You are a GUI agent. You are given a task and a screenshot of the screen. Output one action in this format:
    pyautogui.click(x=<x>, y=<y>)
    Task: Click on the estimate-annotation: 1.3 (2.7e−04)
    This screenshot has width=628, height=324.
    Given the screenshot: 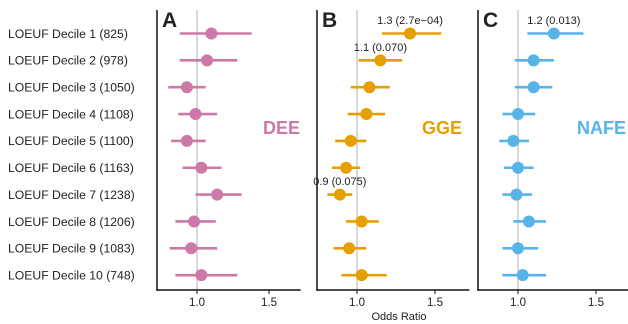 What is the action you would take?
    pyautogui.click(x=410, y=21)
    